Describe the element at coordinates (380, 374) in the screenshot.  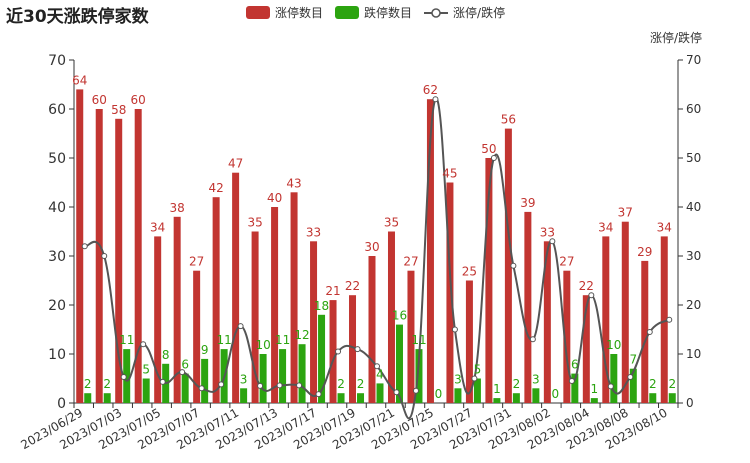
I see `data-label-limit-down: 4` at that location.